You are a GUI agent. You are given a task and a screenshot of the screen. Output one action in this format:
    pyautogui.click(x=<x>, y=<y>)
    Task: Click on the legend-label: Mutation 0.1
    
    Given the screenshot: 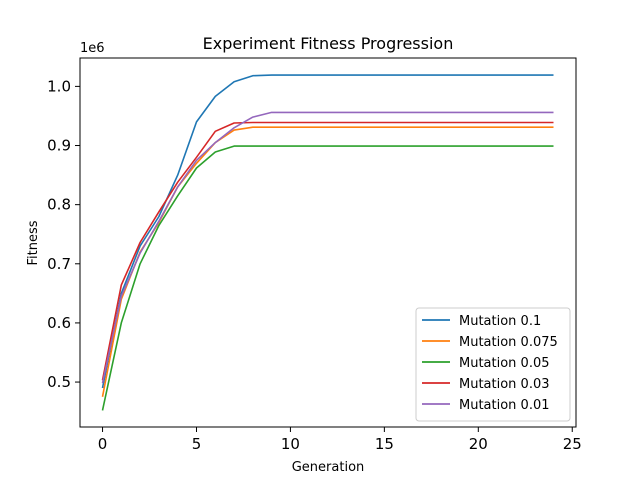 What is the action you would take?
    pyautogui.click(x=500, y=321)
    